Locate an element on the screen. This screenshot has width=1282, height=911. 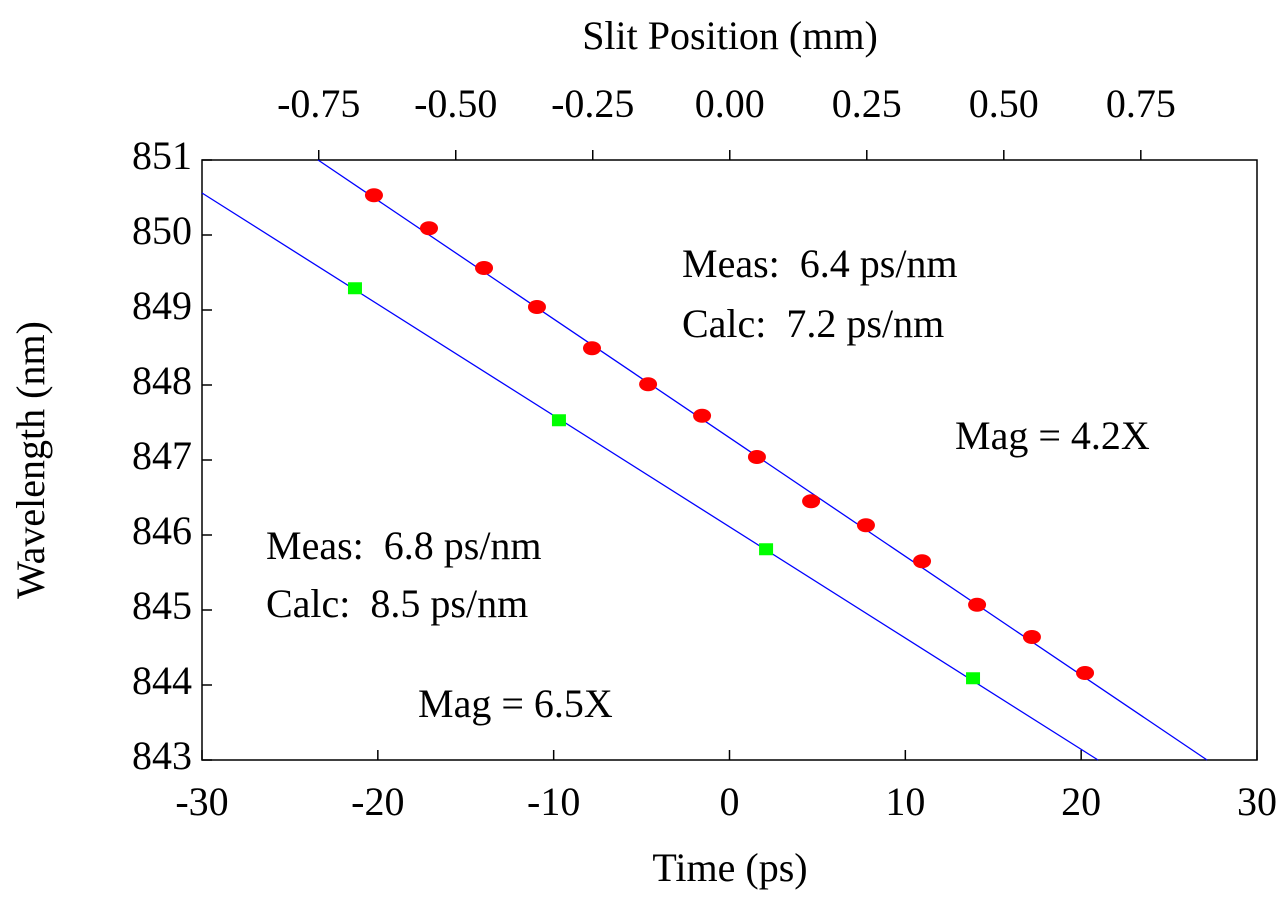
x2-tick-label: -0.50 is located at coordinates (455, 103).